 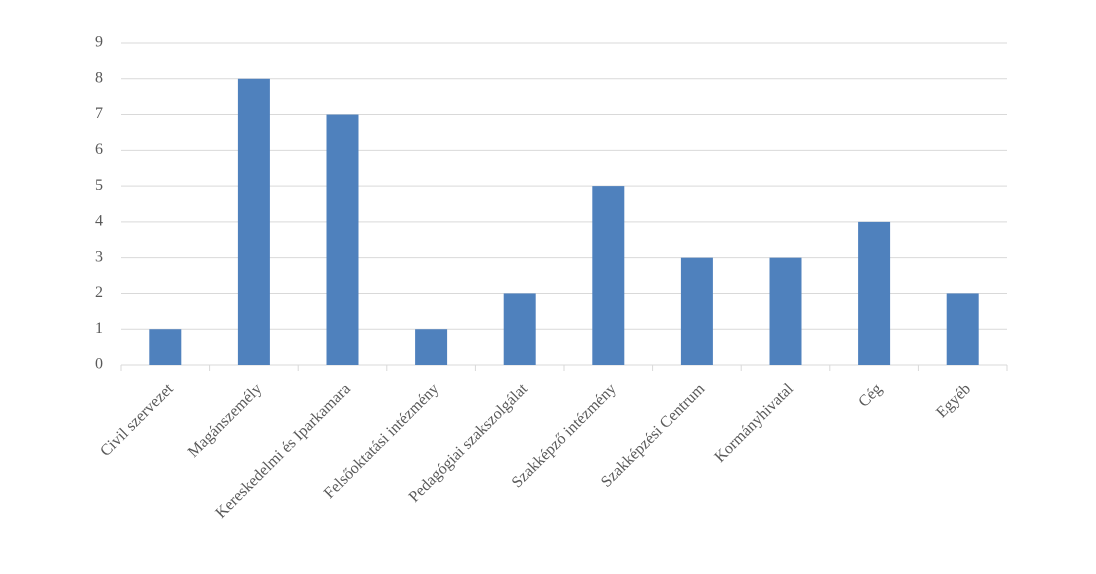 What do you see at coordinates (99, 364) in the screenshot?
I see `y-tick-label: 0` at bounding box center [99, 364].